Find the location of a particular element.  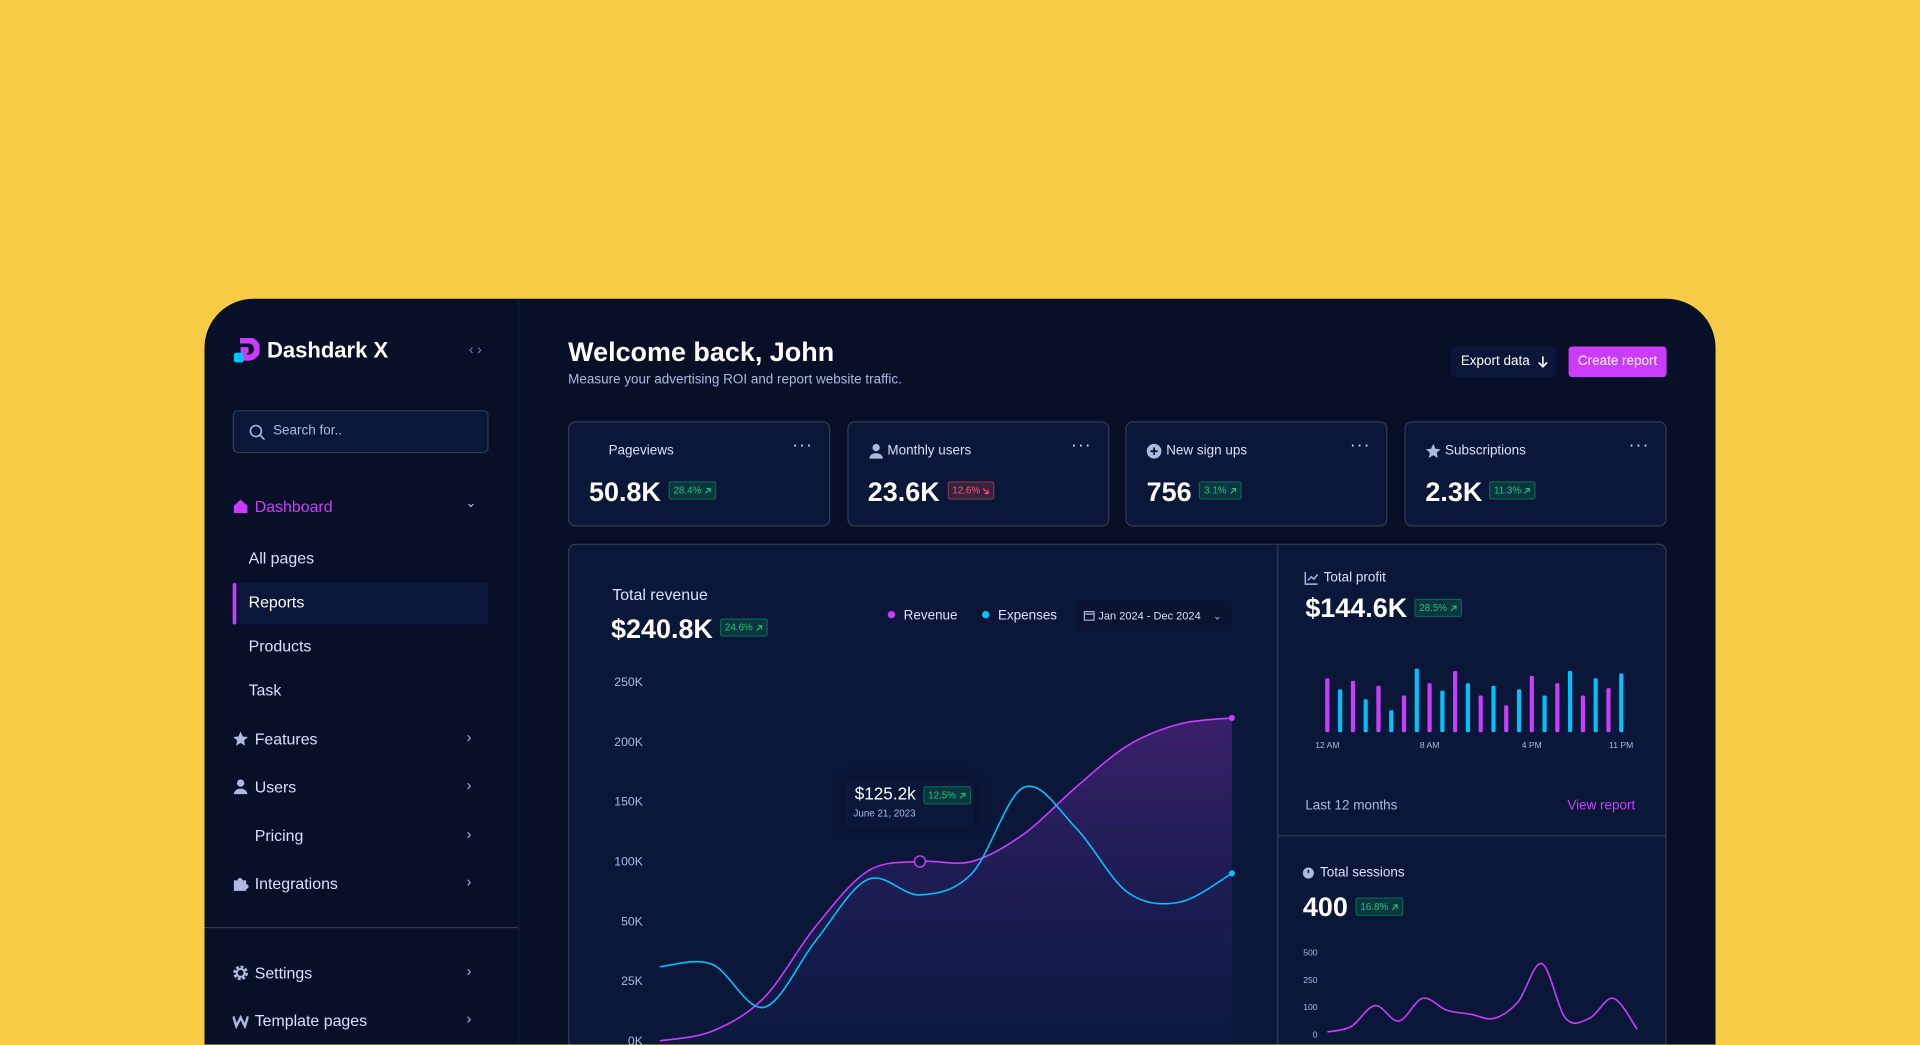

collapse-toggle: ‹ › is located at coordinates (475, 350).